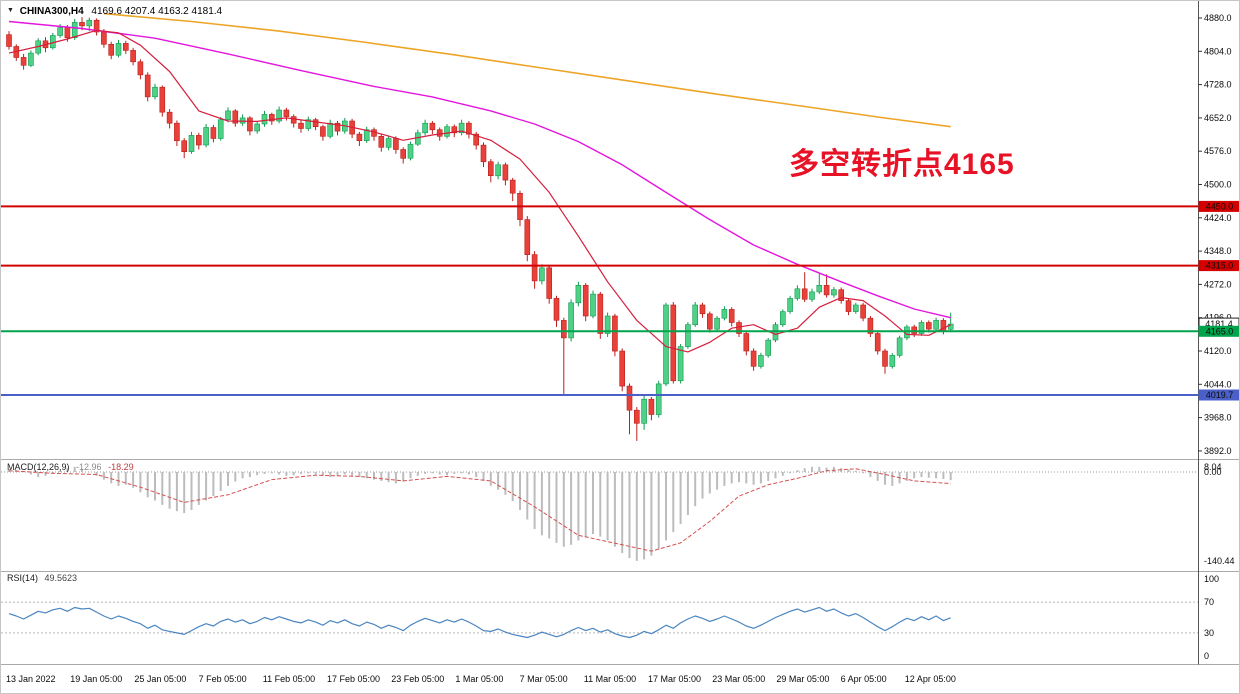 Image resolution: width=1240 pixels, height=694 pixels. Describe the element at coordinates (1206, 656) in the screenshot. I see `rsi-tick-label: 0` at that location.